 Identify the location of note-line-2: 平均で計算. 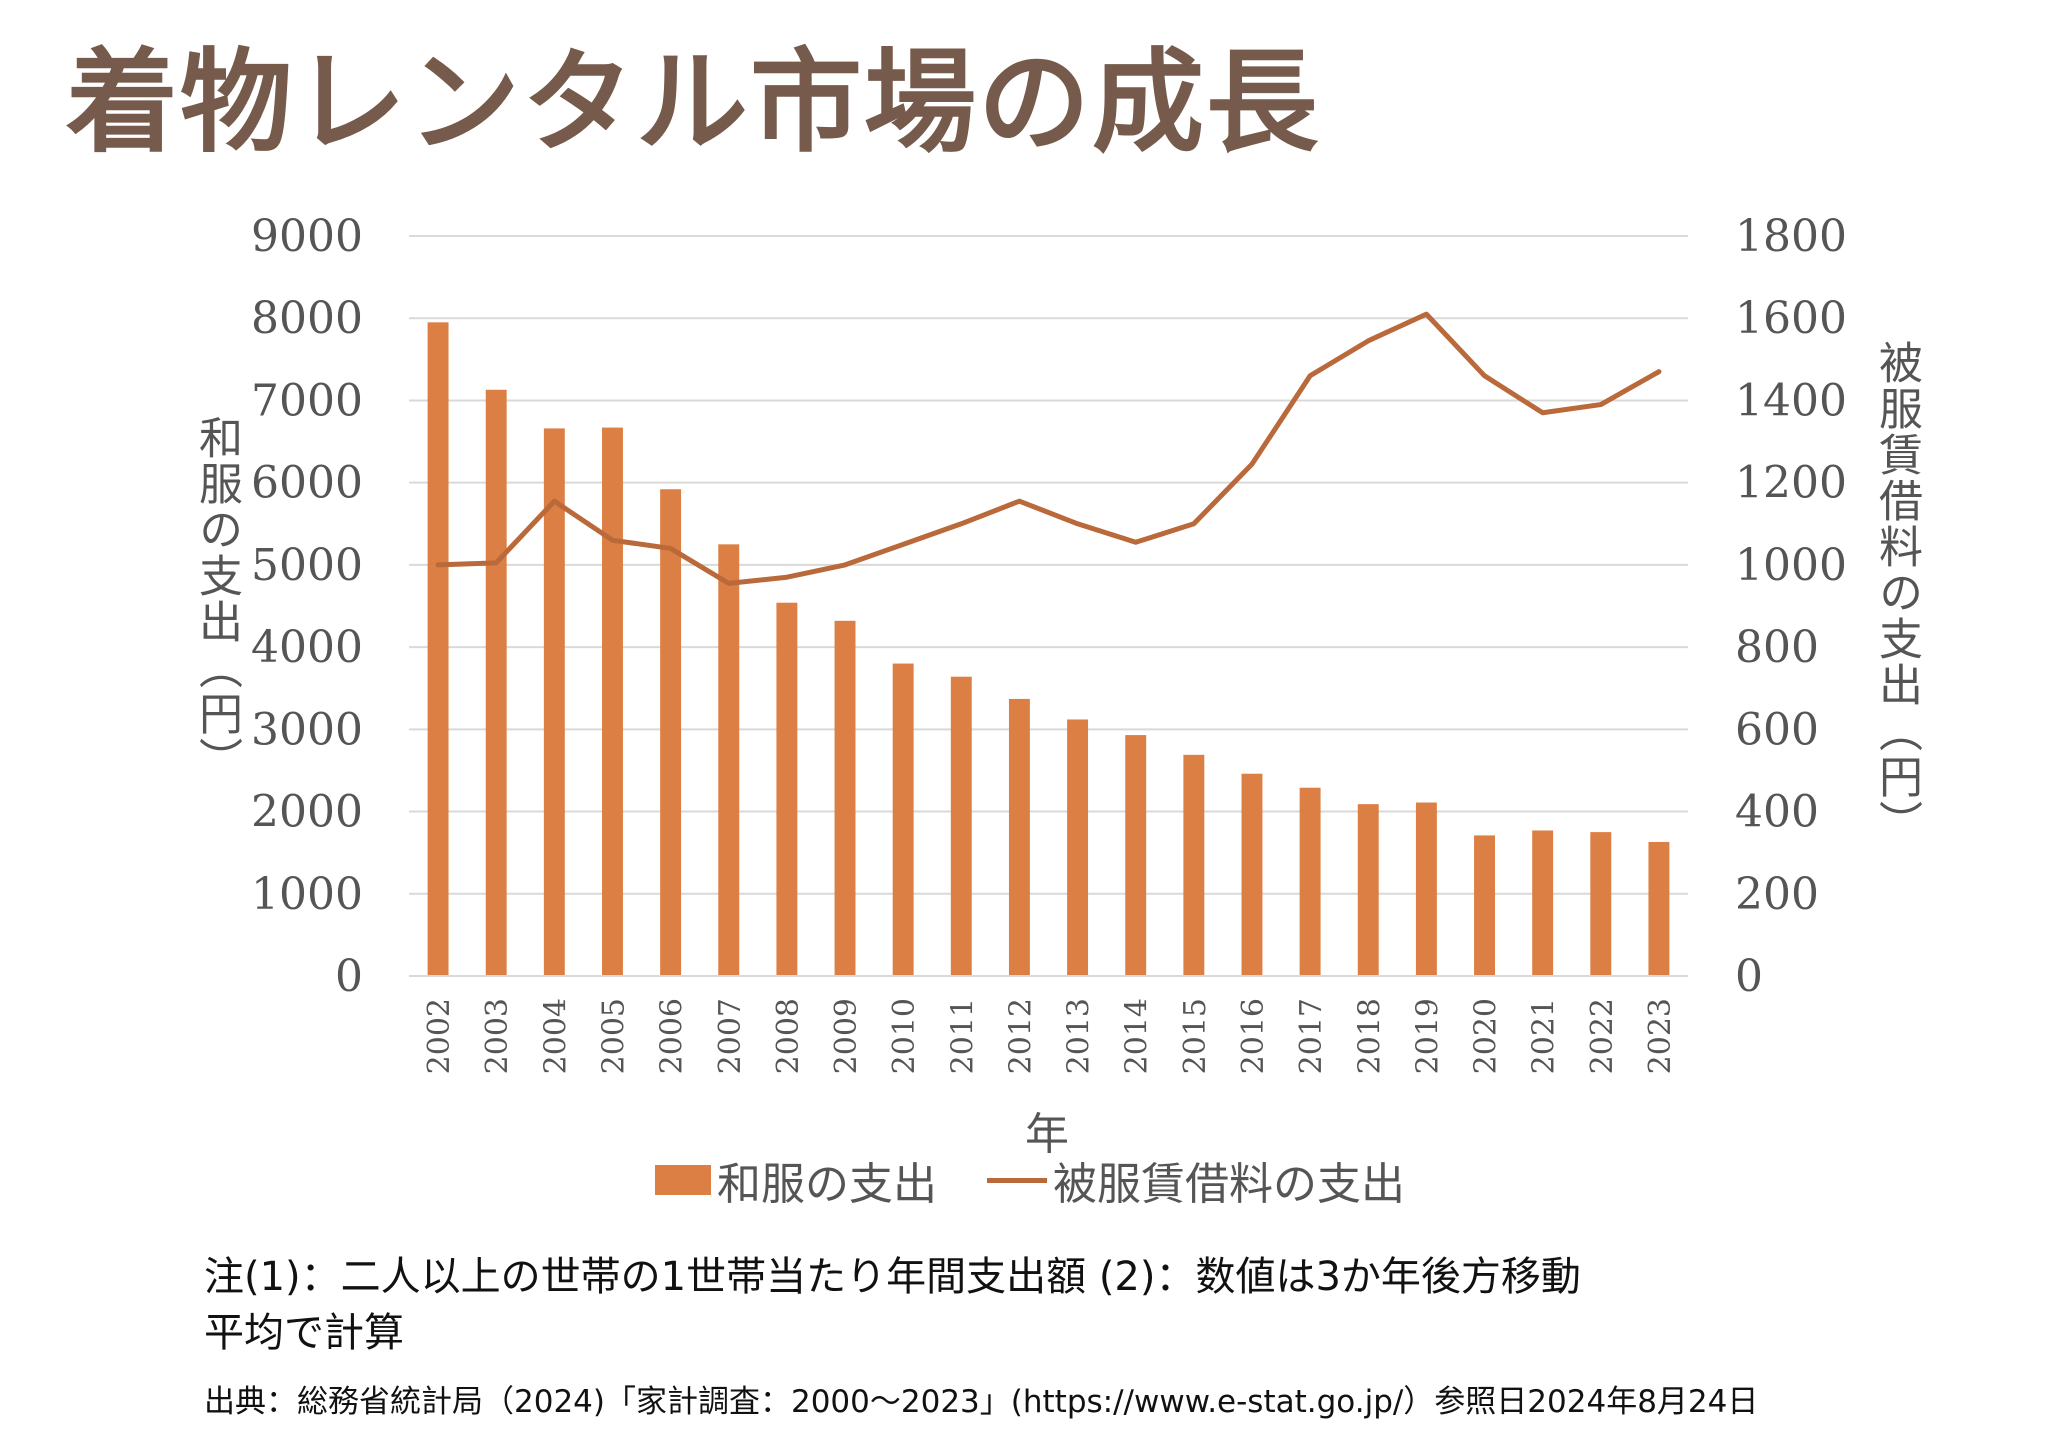
(304, 1333).